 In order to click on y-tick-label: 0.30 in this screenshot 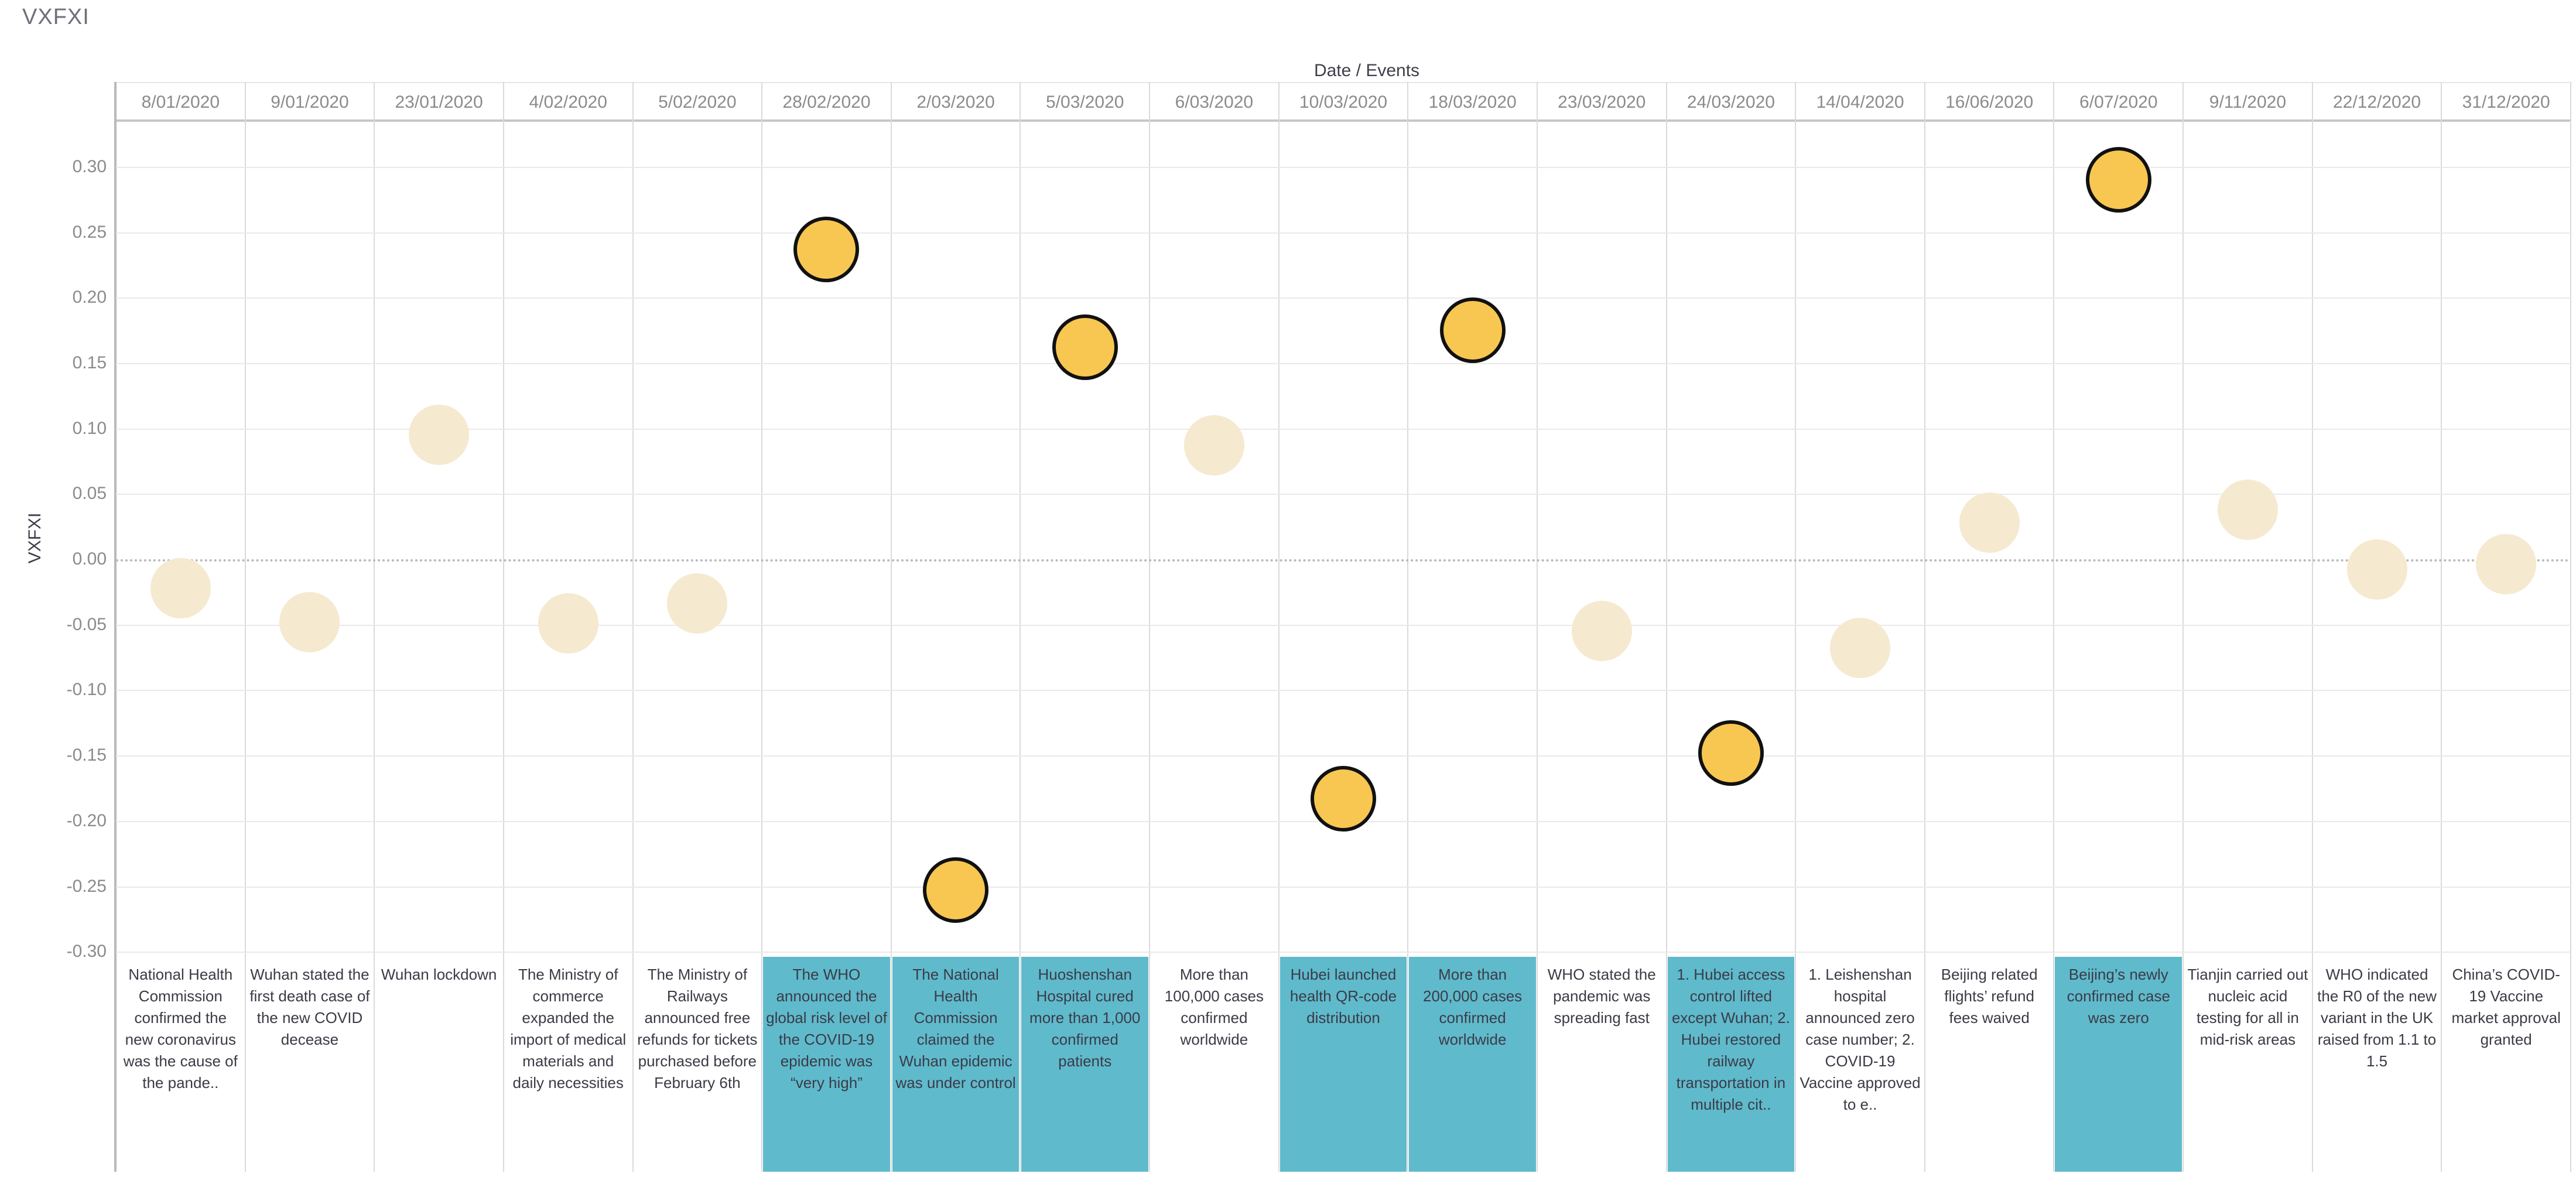, I will do `click(89, 166)`.